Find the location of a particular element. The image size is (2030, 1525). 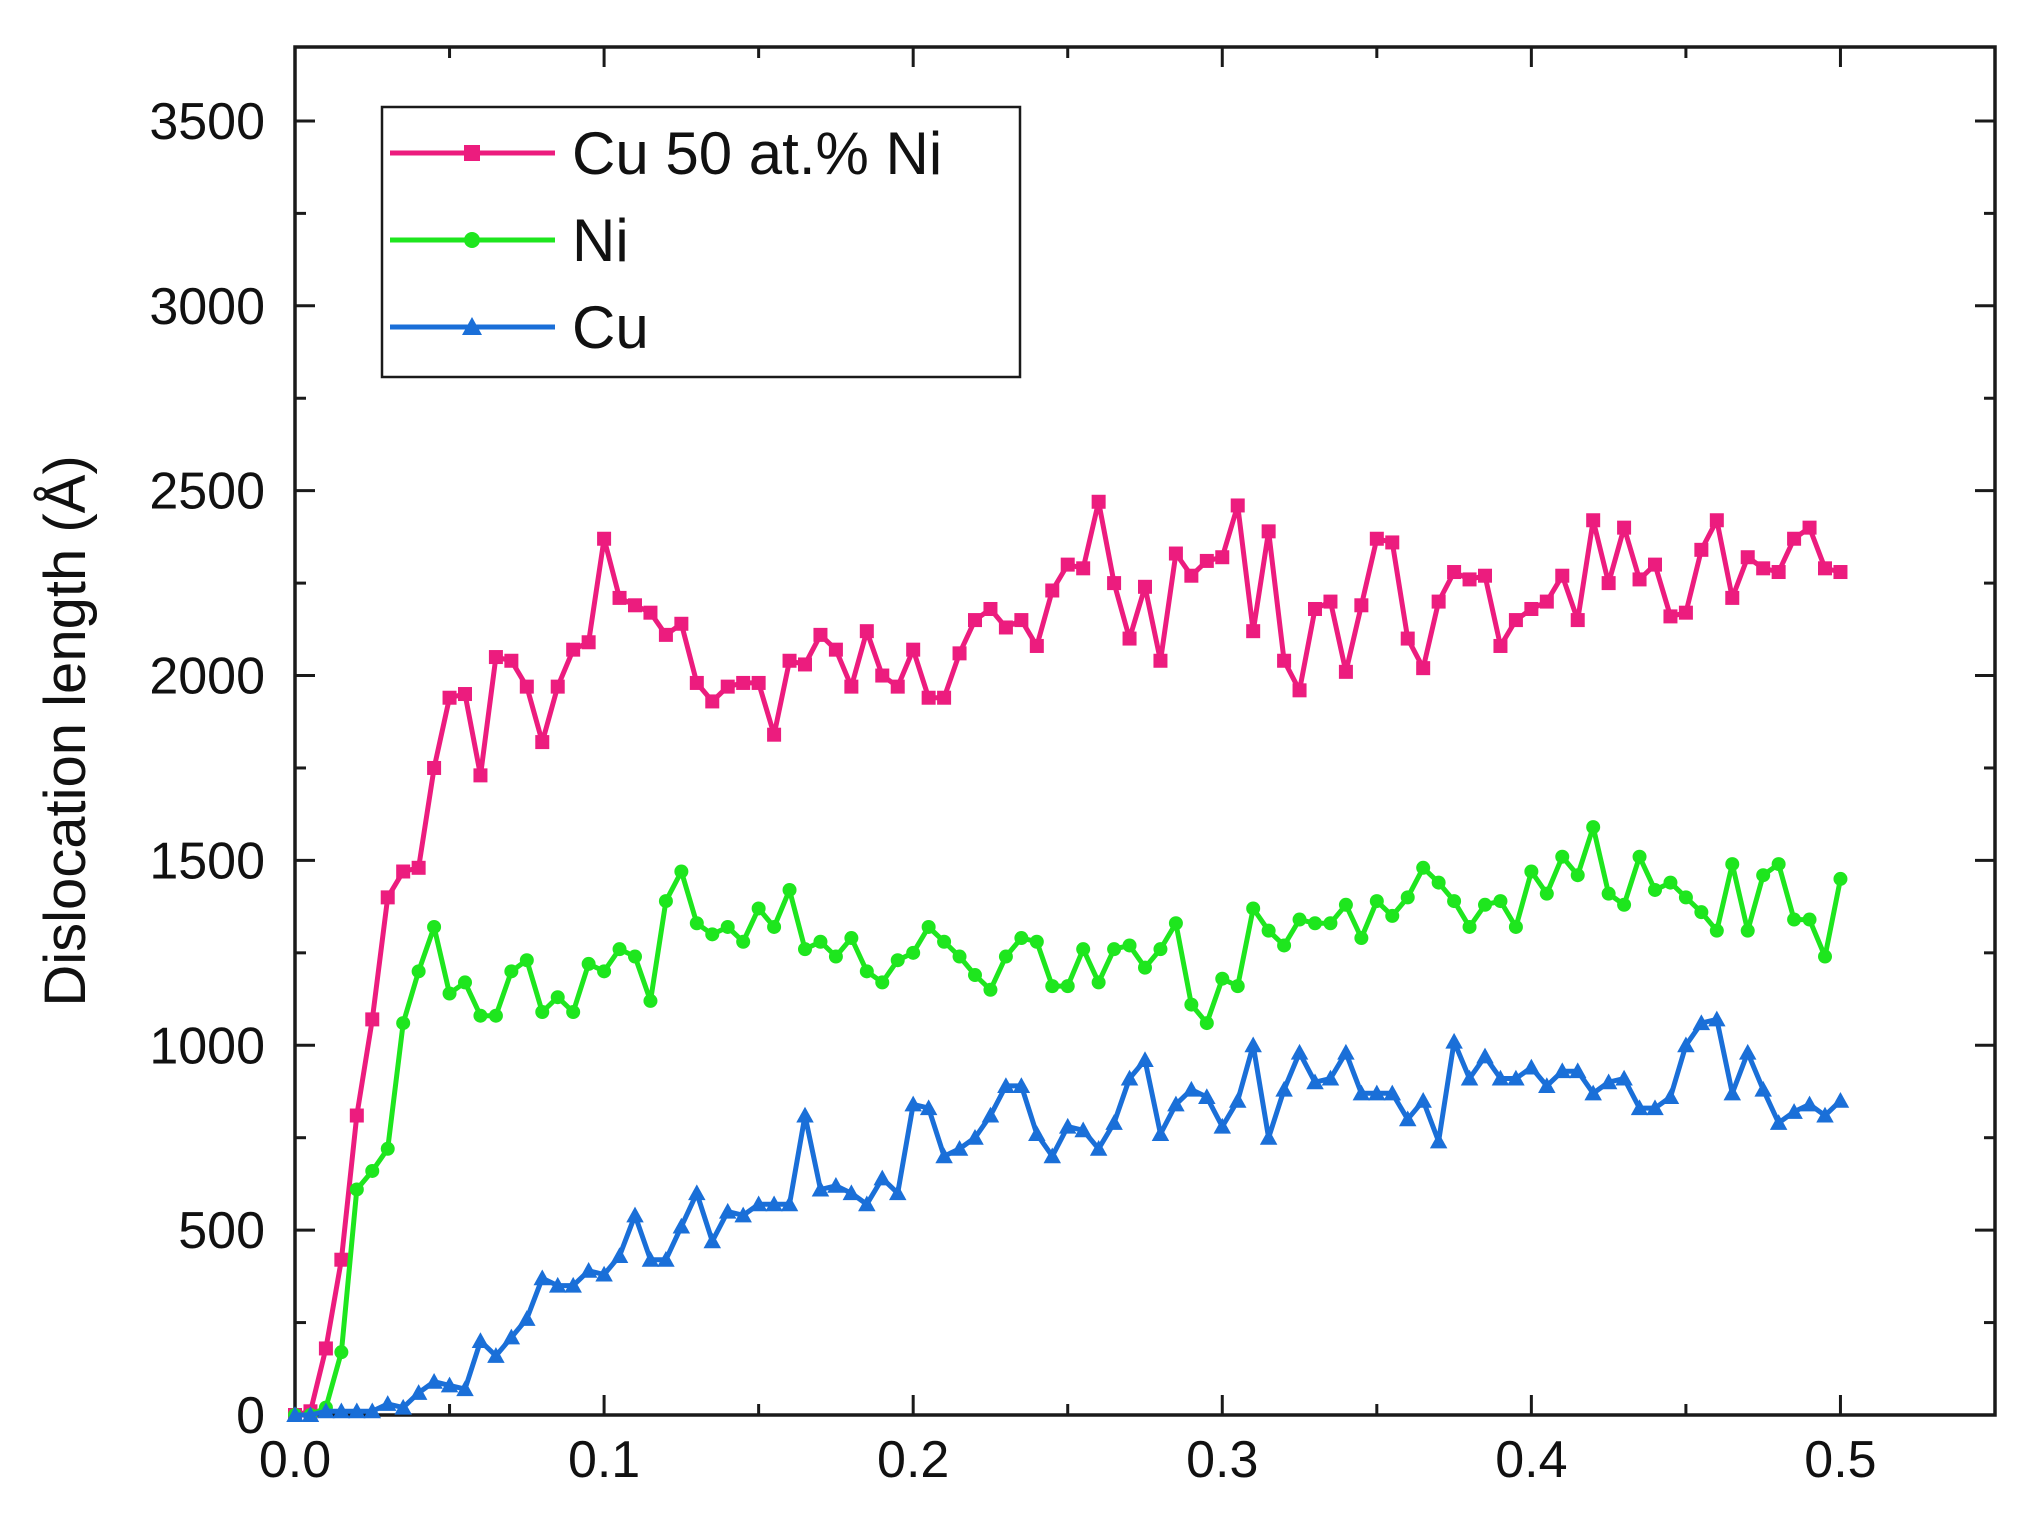

y-axis-title: Dislocation length (Å) is located at coordinates (65, 730).